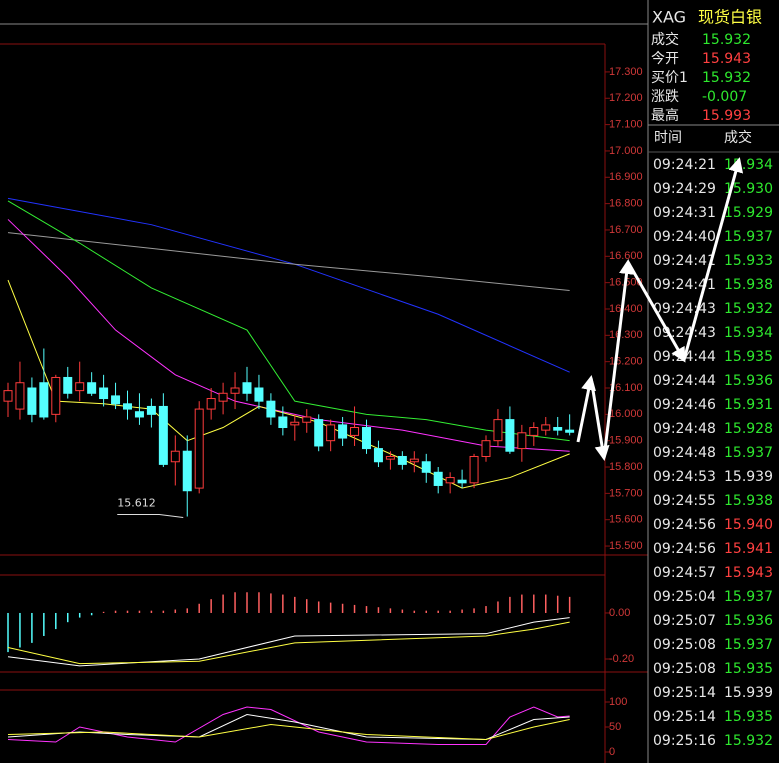  What do you see at coordinates (665, 39) in the screenshot?
I see `quote-label: 成交` at bounding box center [665, 39].